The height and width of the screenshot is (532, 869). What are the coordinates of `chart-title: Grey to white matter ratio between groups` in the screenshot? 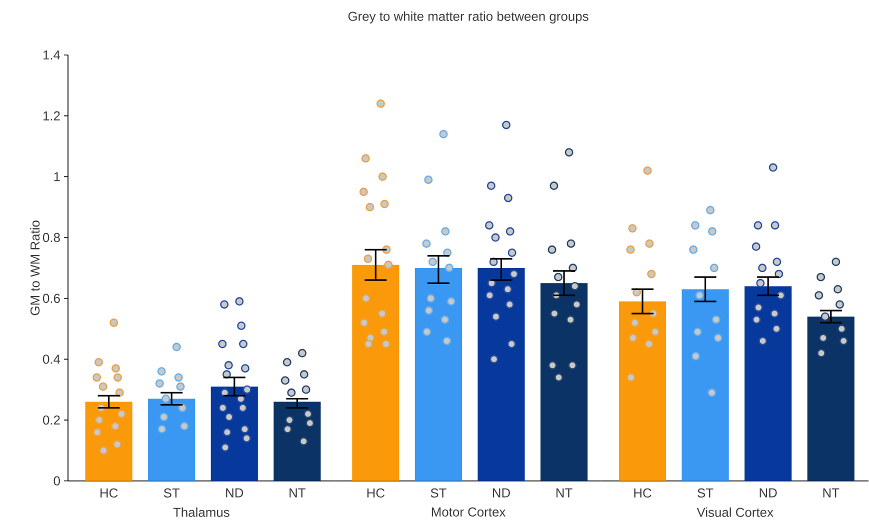 It's located at (468, 17).